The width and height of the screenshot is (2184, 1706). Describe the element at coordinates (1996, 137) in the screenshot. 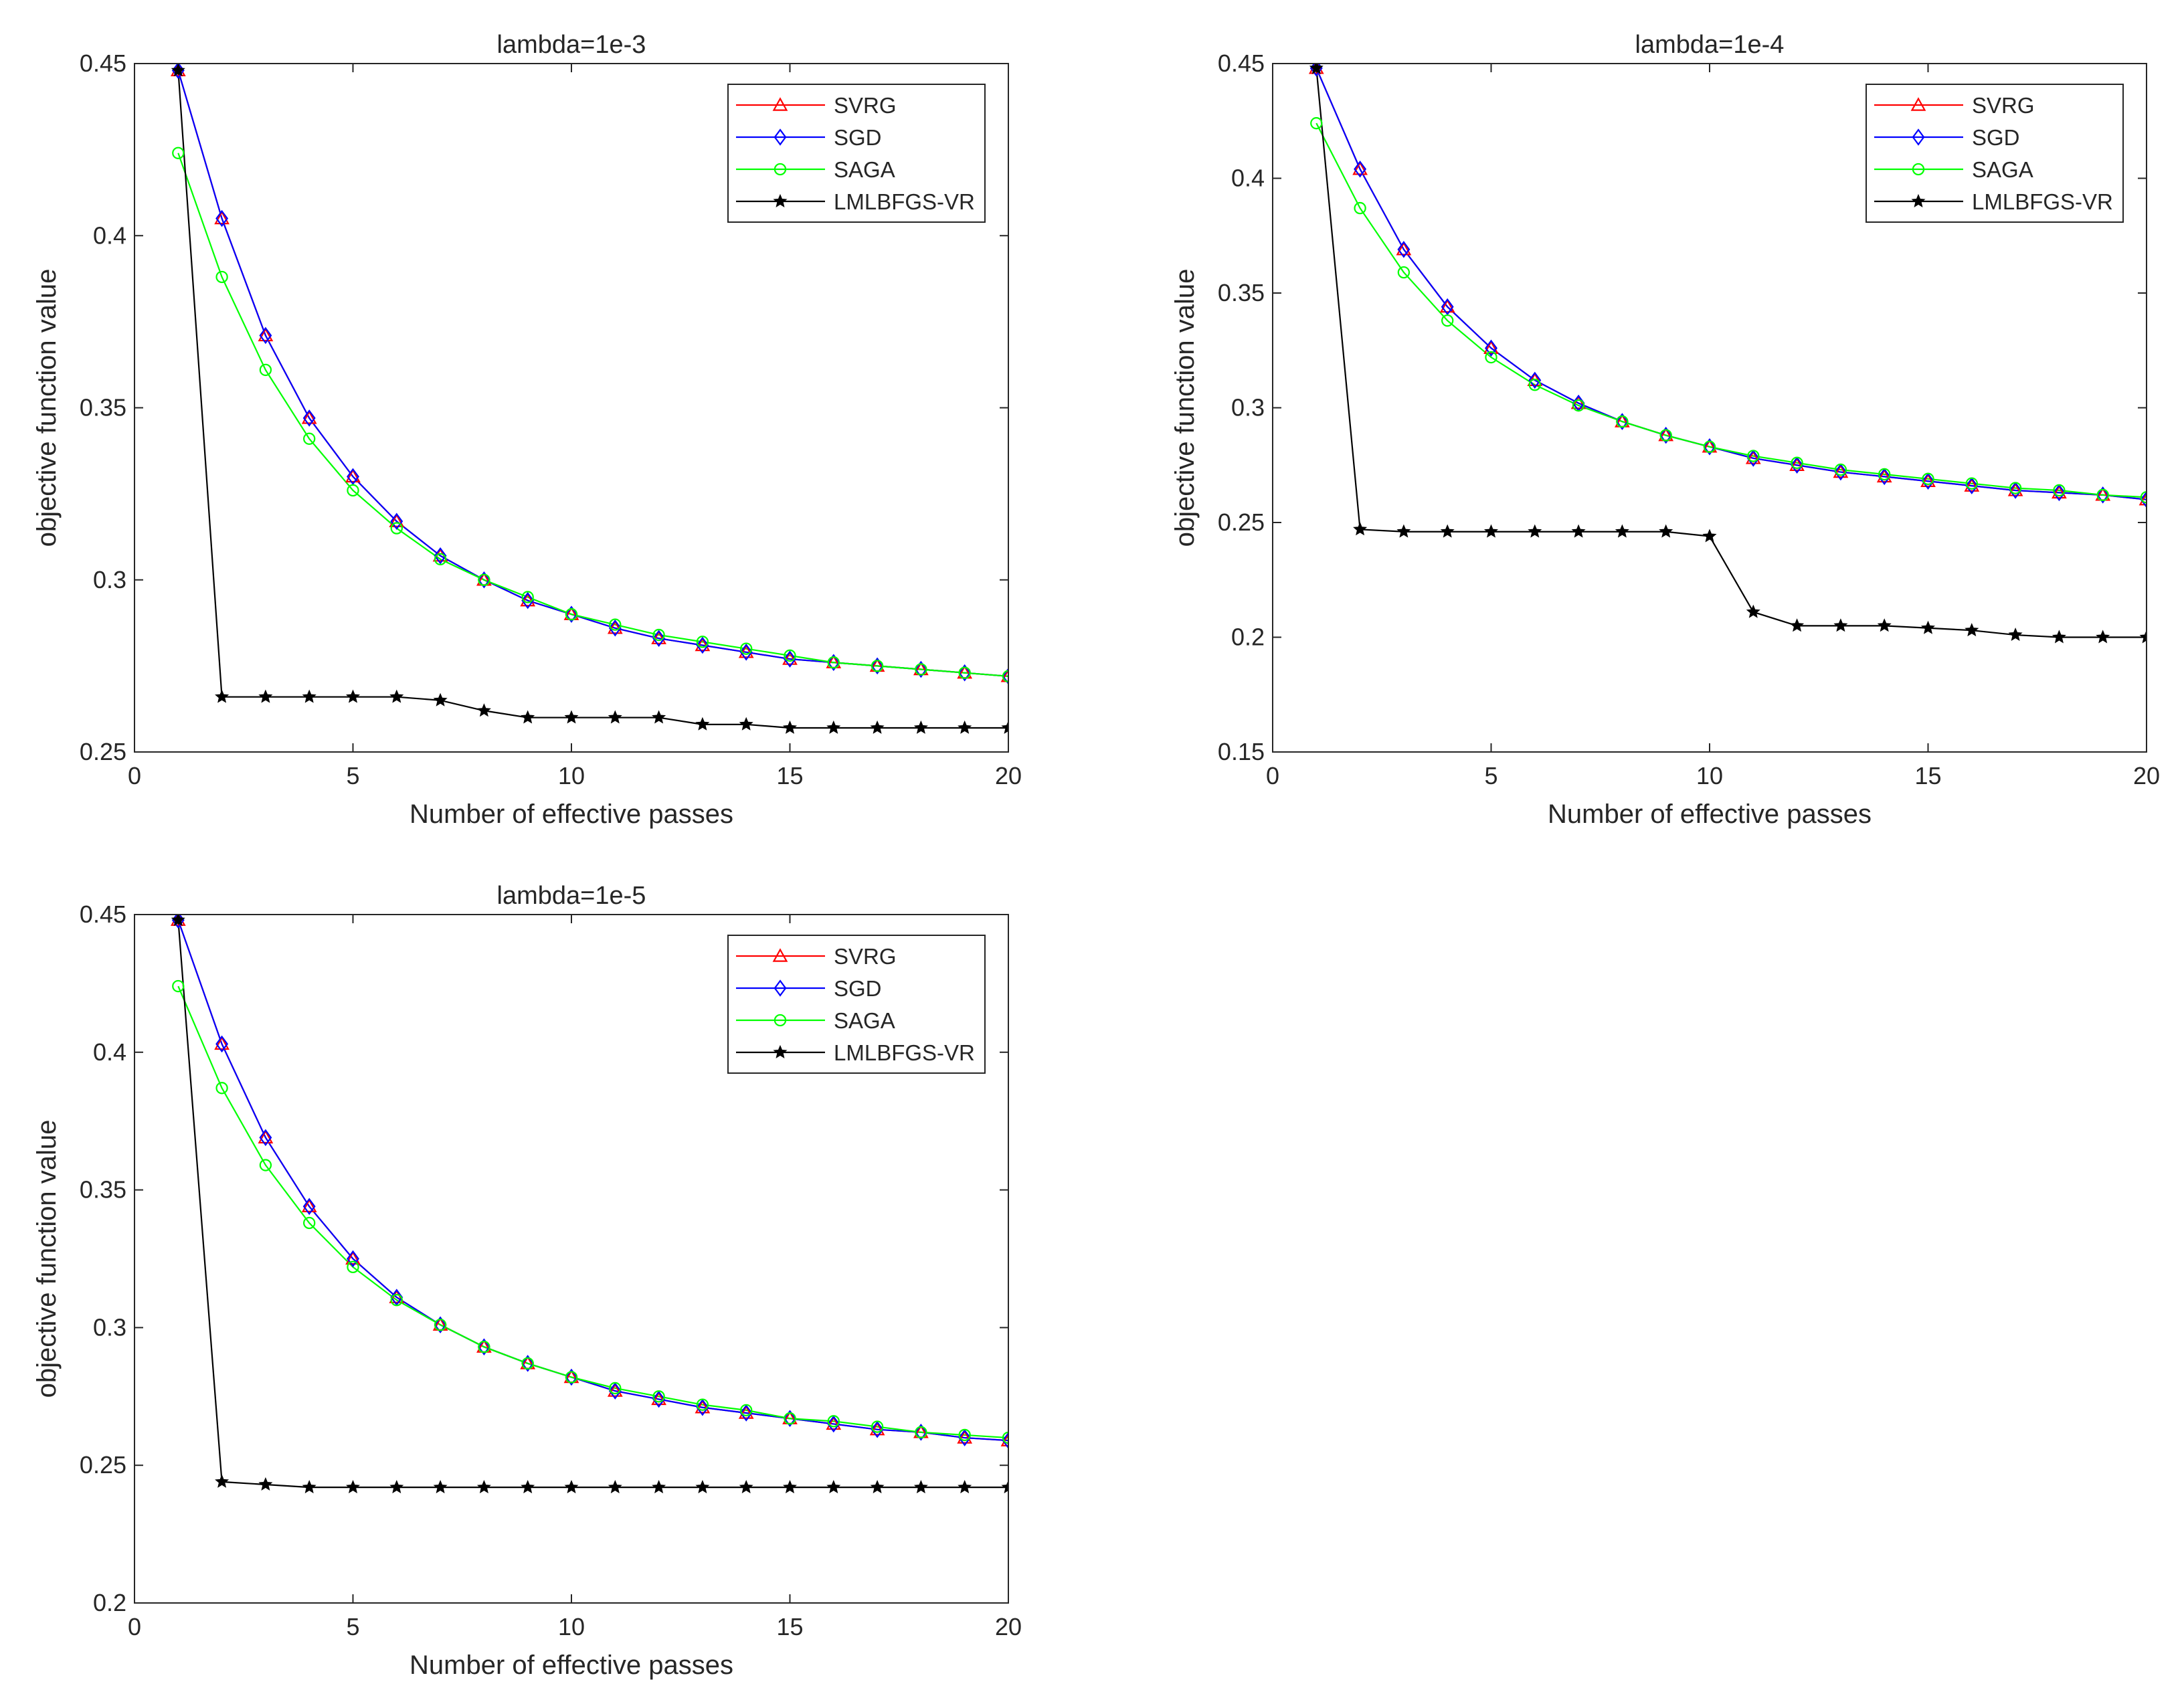

I see `legend-label-sgd: SGD` at that location.